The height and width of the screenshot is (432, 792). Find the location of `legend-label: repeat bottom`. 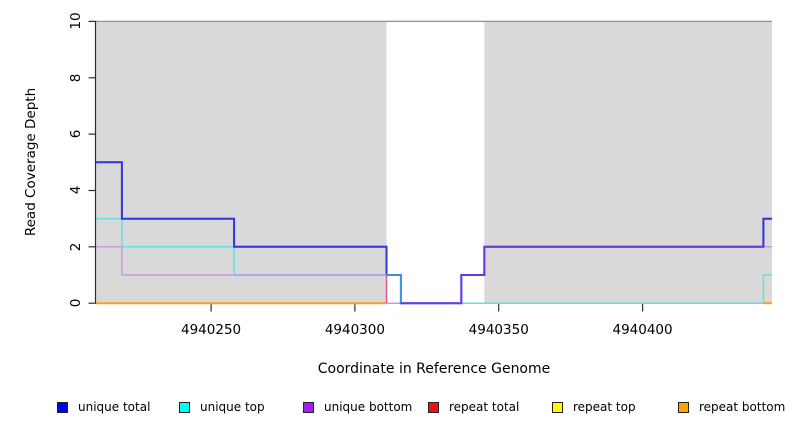

legend-label: repeat bottom is located at coordinates (742, 407).